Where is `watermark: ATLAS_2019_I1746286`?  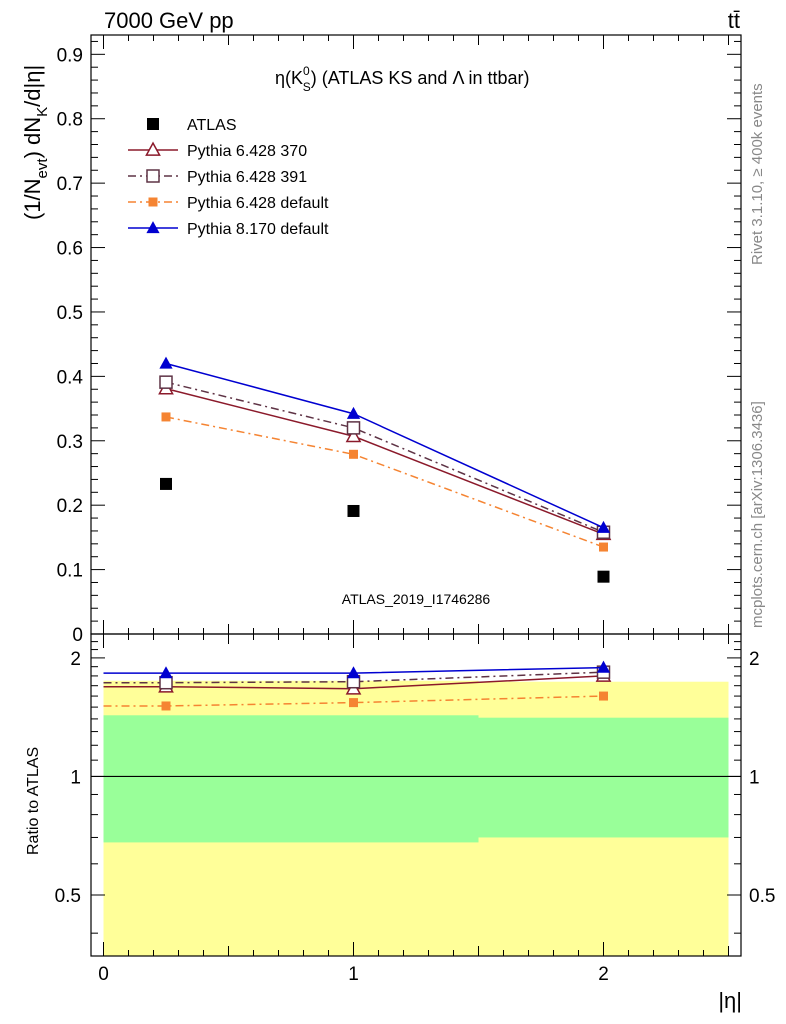
watermark: ATLAS_2019_I1746286 is located at coordinates (416, 599).